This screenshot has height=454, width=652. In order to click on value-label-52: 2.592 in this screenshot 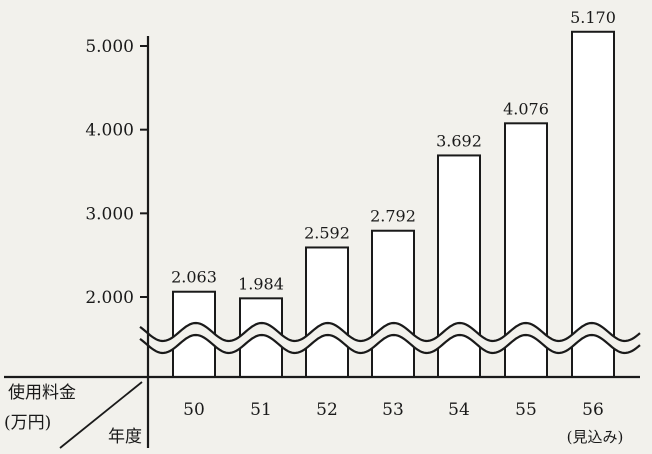, I will do `click(327, 232)`.